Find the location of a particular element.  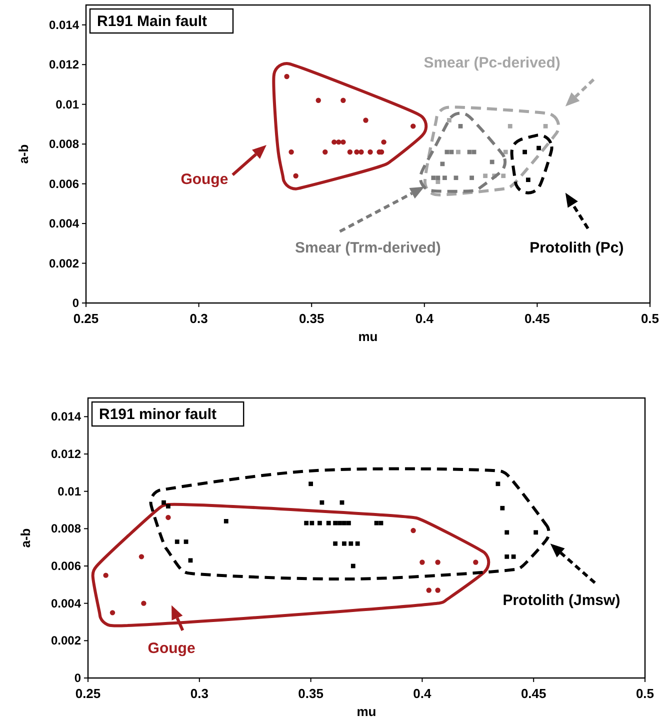

text: R191 minor fault is located at coordinates (158, 414).